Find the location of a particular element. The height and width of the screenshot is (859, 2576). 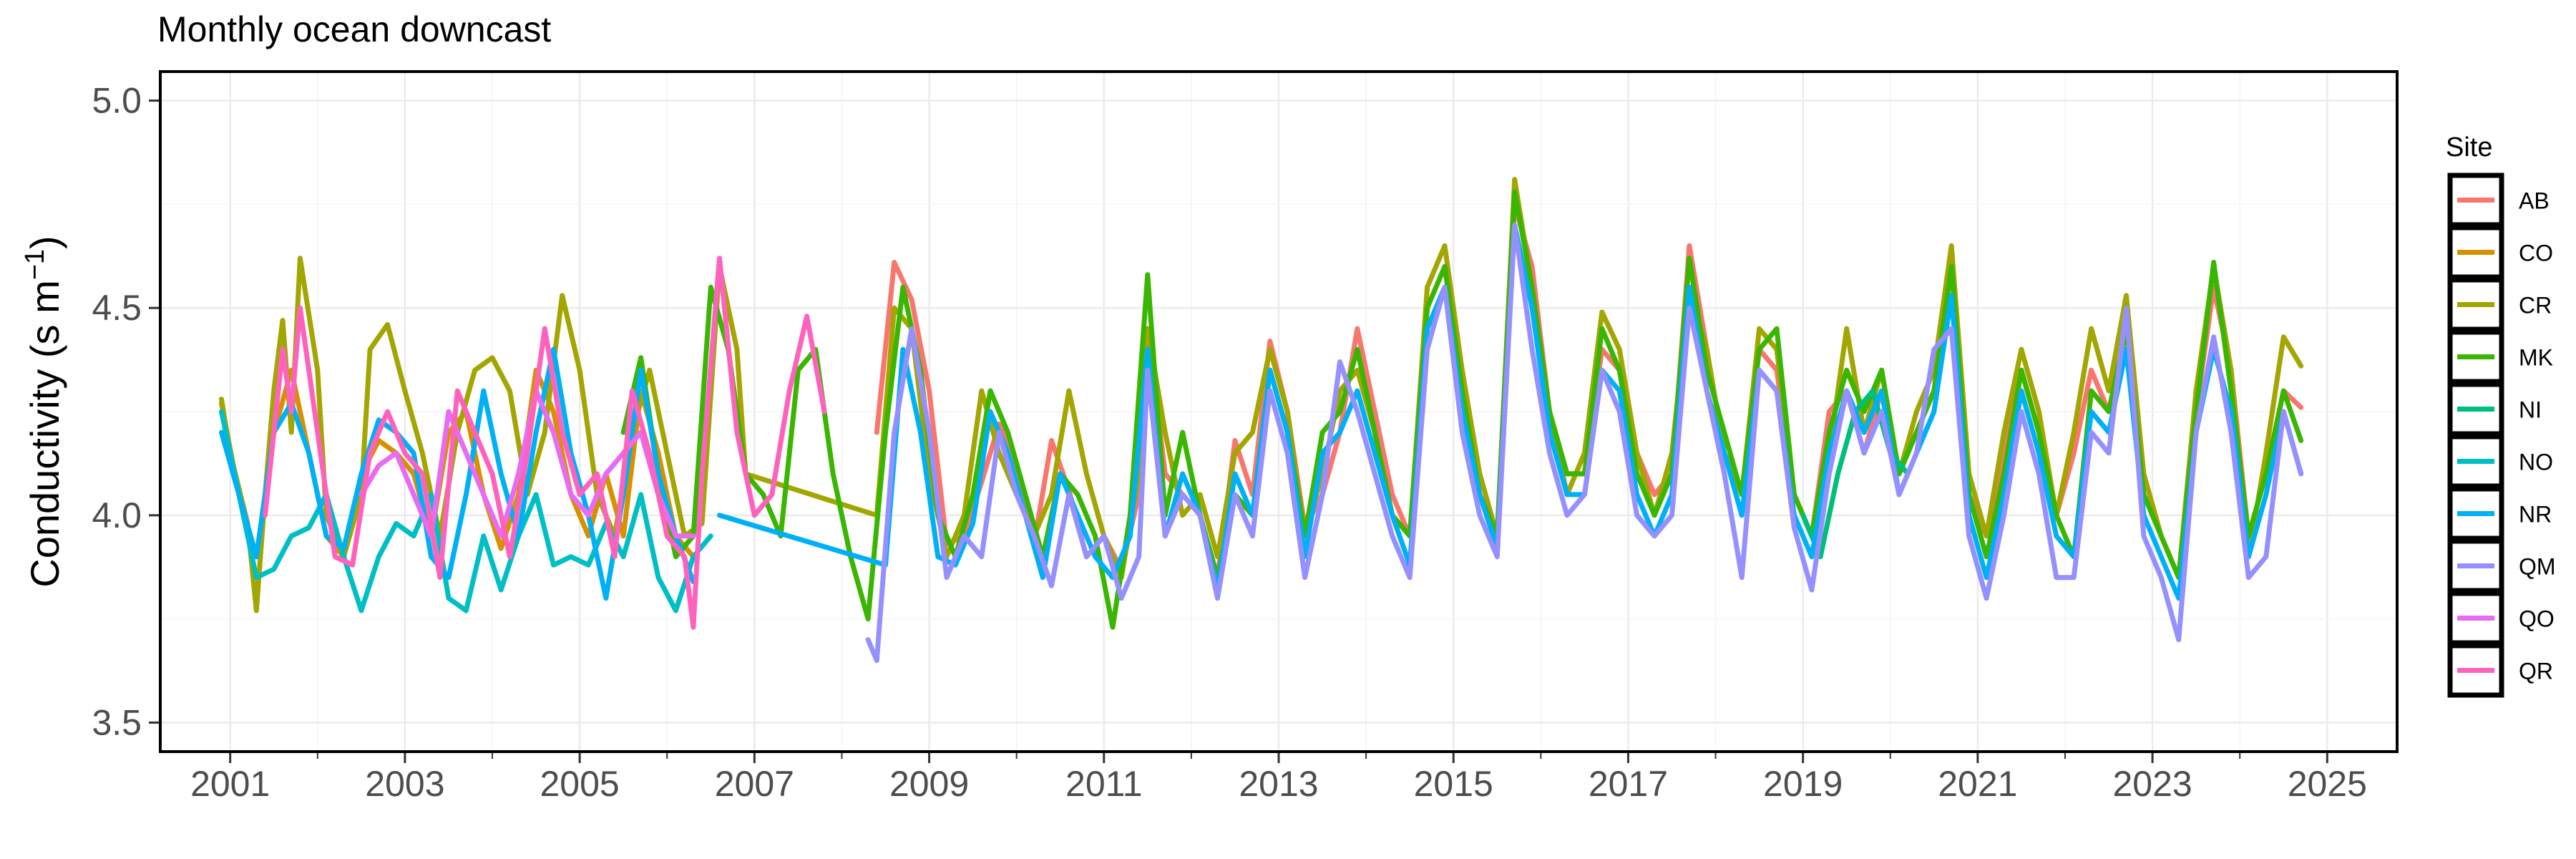

y-axis-title-main: Conductivity (s m is located at coordinates (44, 433).